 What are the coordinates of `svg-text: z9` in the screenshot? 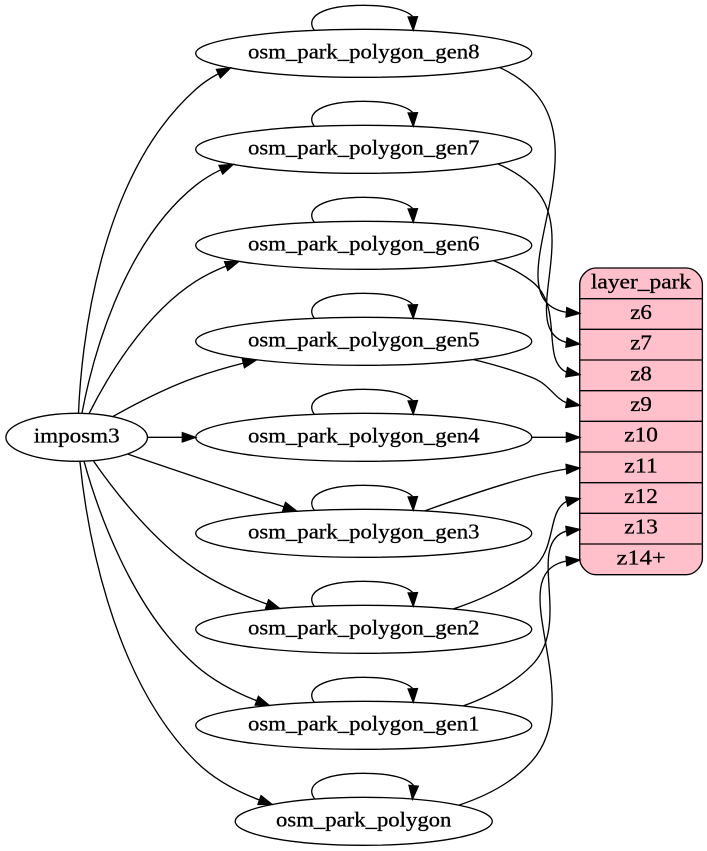 It's located at (641, 404).